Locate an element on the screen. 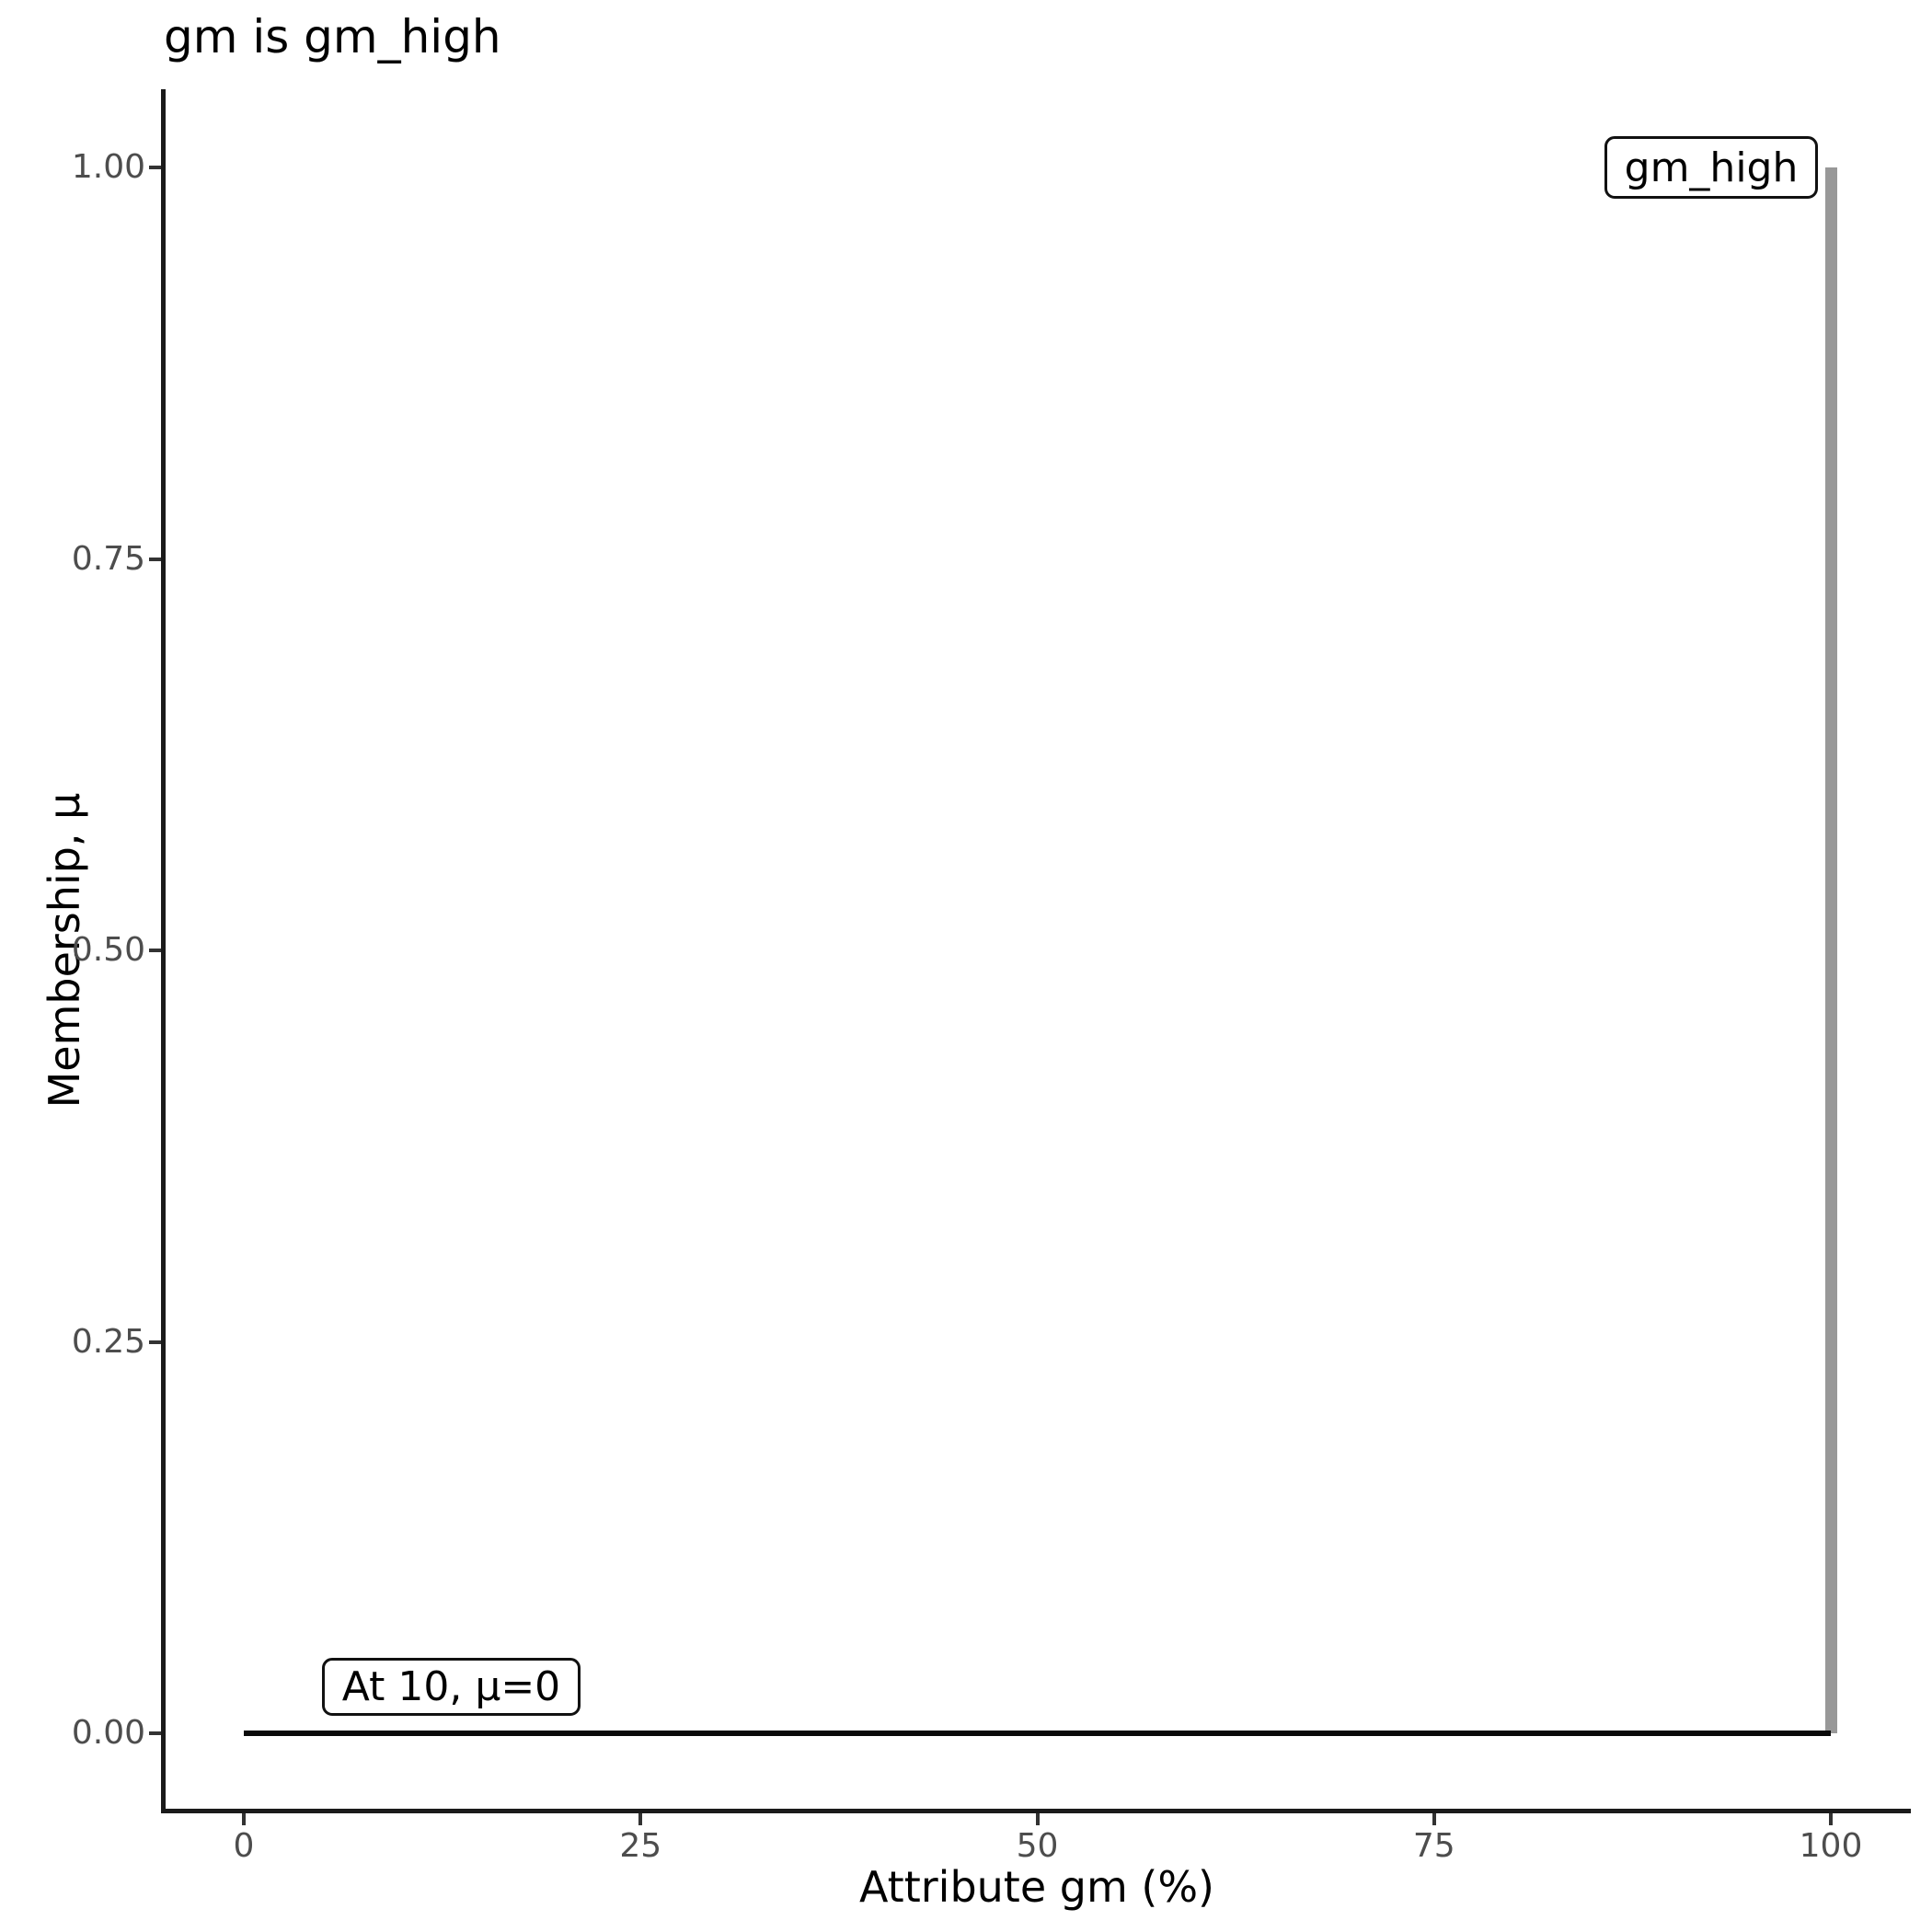 This screenshot has width=1932, height=1932. annotation-eval-at-10: At 10, μ=0 is located at coordinates (451, 1687).